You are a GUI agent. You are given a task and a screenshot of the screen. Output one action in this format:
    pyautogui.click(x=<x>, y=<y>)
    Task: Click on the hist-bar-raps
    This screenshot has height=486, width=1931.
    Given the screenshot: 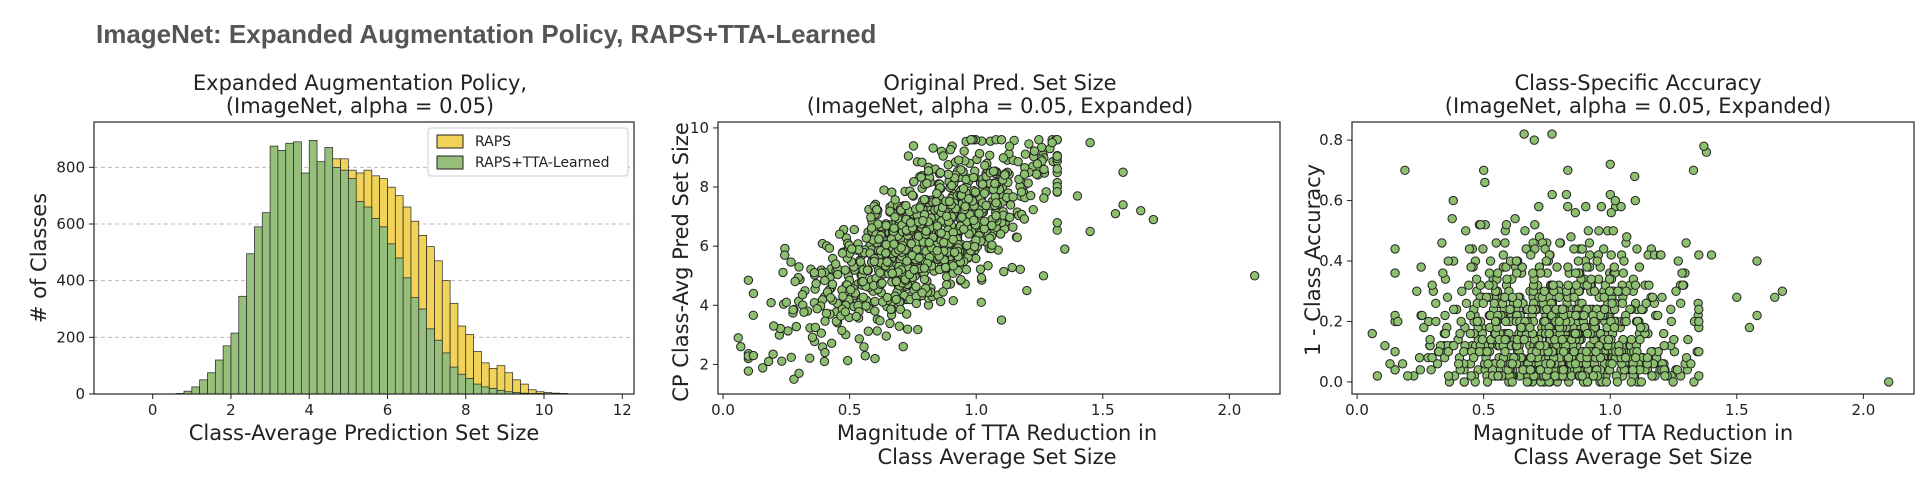 What is the action you would take?
    pyautogui.click(x=501, y=380)
    